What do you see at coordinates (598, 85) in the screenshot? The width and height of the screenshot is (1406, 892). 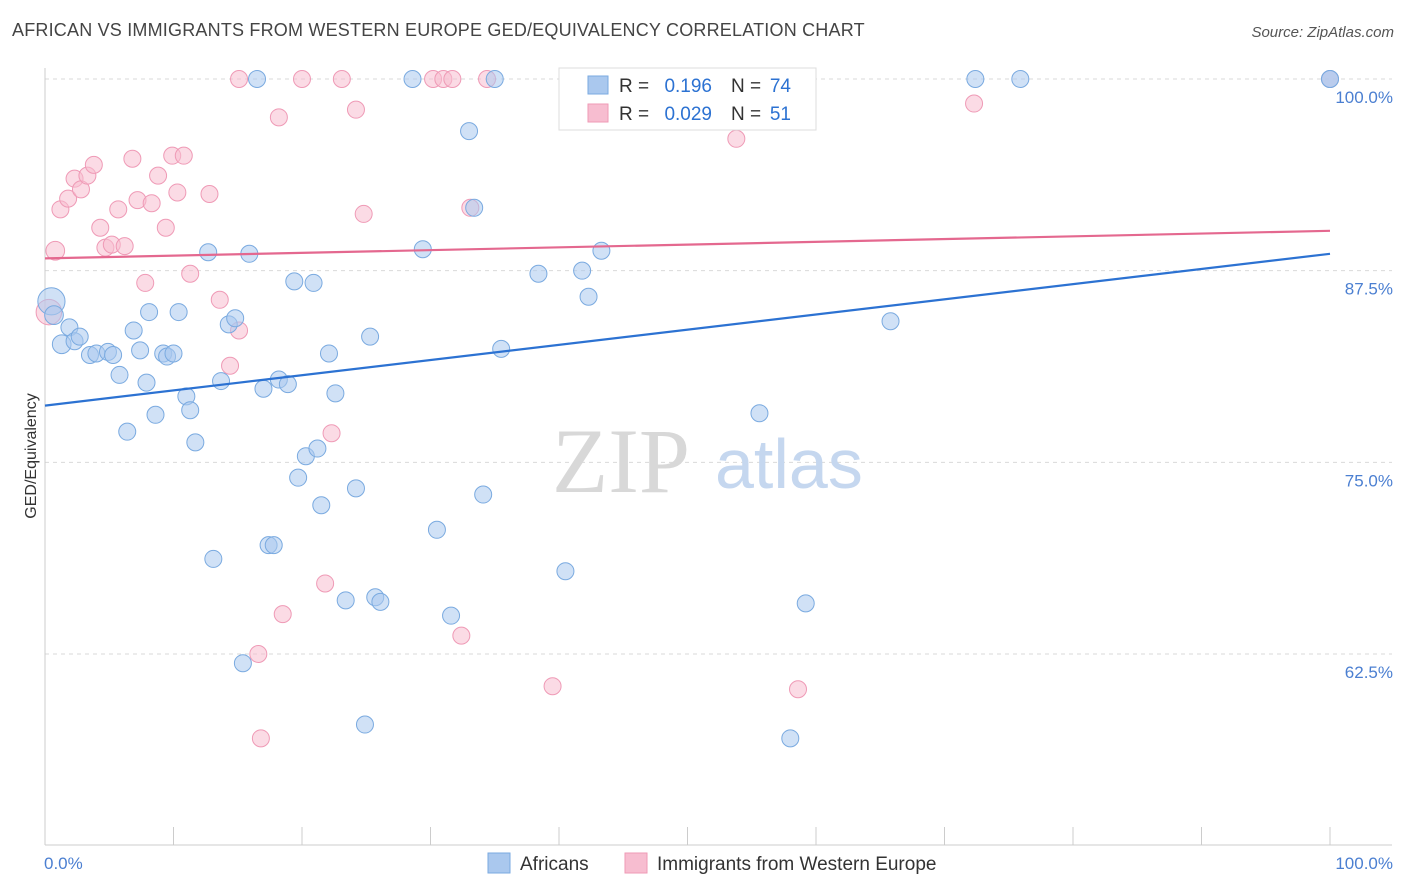 I see `africans-swatch` at bounding box center [598, 85].